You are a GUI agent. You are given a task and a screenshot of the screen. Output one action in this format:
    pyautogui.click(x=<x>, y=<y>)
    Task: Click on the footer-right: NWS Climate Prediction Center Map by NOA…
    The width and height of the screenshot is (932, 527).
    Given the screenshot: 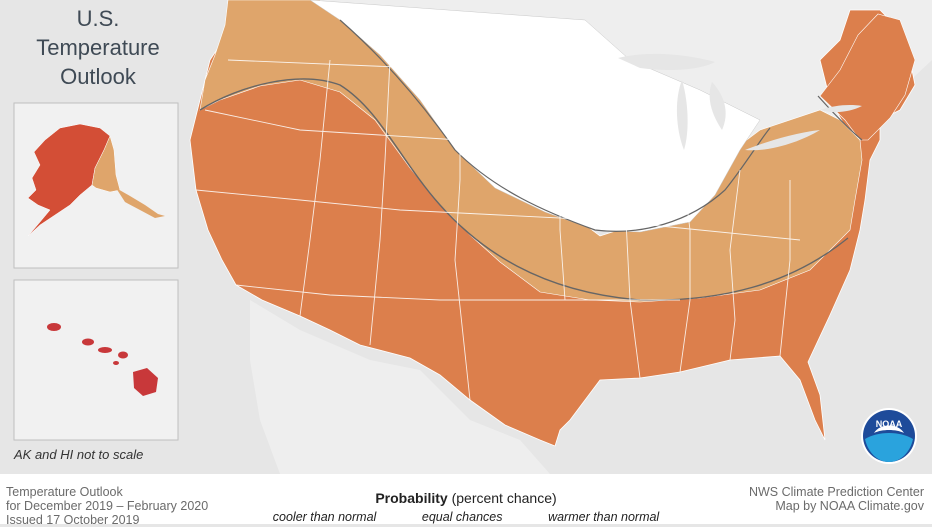 What is the action you would take?
    pyautogui.click(x=836, y=499)
    